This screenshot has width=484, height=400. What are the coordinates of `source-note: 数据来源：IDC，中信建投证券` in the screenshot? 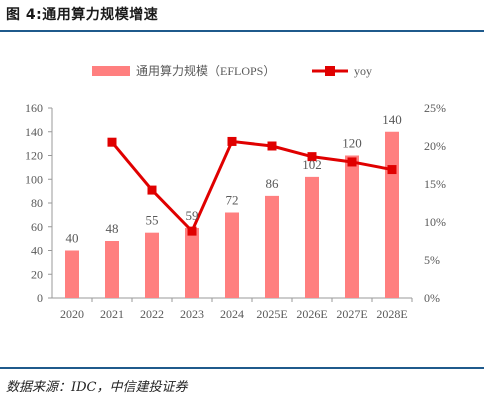 It's located at (97, 387).